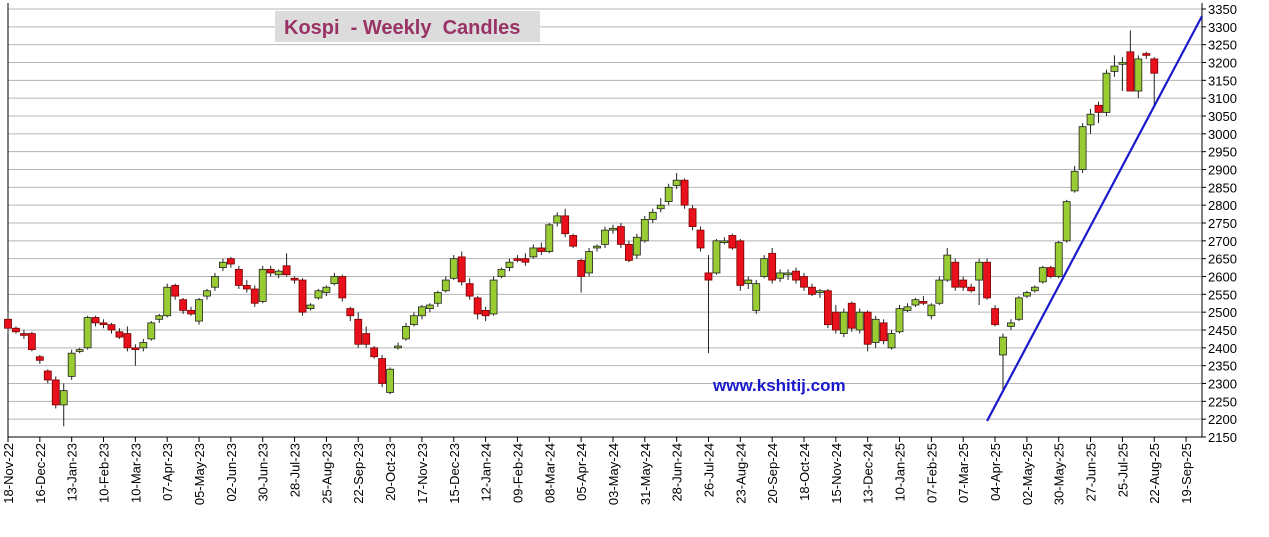 This screenshot has width=1269, height=537. Describe the element at coordinates (1222, 170) in the screenshot. I see `y-tick-label: 2900` at that location.